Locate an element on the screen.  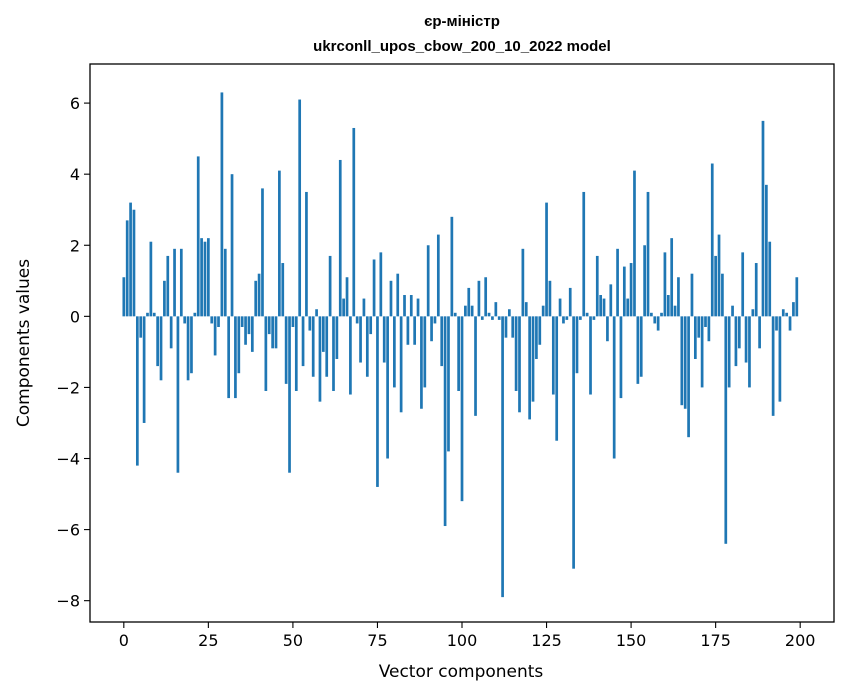
x-axis-ticks: 0 25 50 75 100 125 150 175 200 is located at coordinates (467, 636).